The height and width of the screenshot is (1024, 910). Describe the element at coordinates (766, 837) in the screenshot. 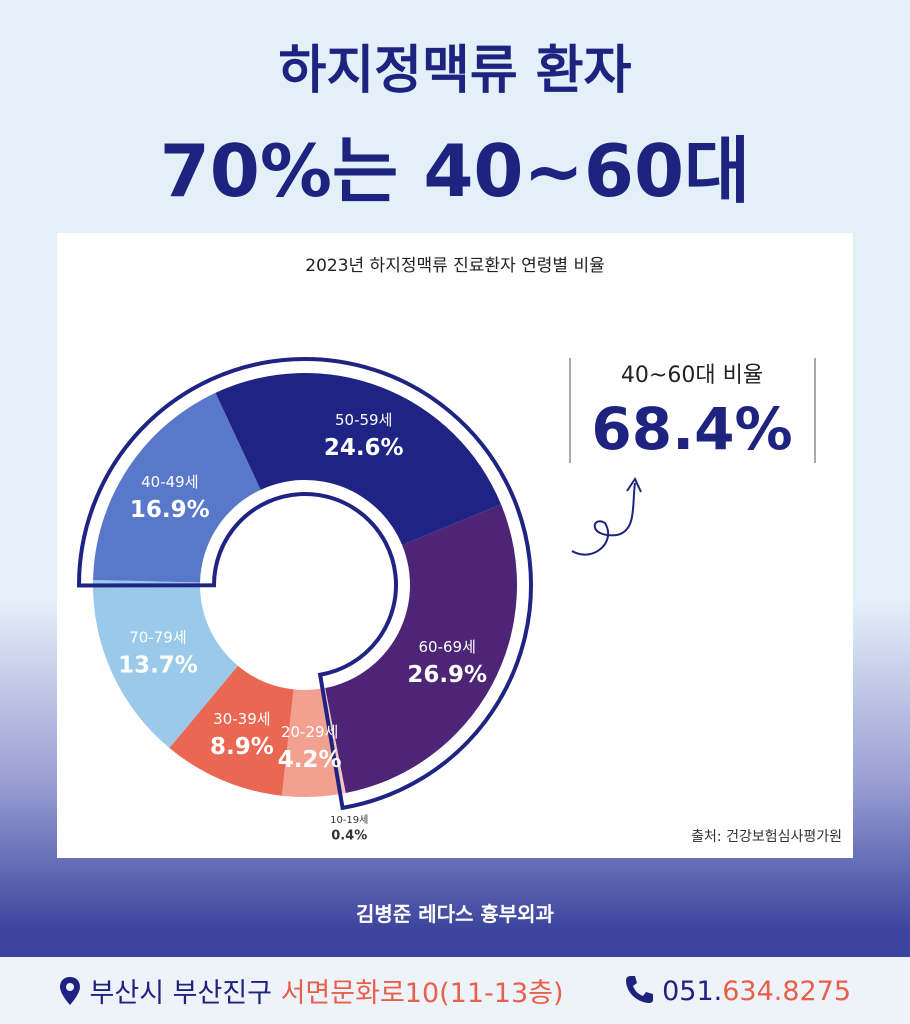

I see `source: 출처: 건강보험심사평가원` at that location.